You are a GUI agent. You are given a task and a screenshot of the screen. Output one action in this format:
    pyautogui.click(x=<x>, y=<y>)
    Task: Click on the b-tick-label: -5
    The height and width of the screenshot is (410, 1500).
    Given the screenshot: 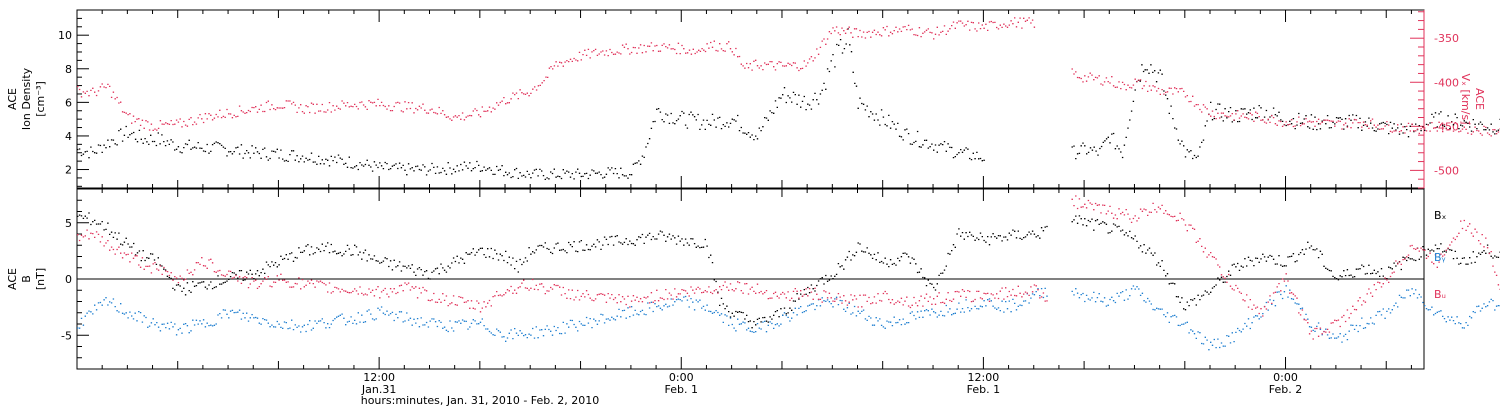 What is the action you would take?
    pyautogui.click(x=66, y=335)
    